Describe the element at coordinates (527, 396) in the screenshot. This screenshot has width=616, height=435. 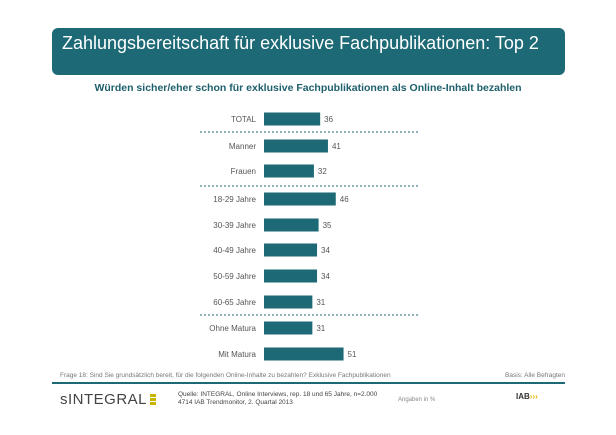
I see `iab-logo: IAB›››` at that location.